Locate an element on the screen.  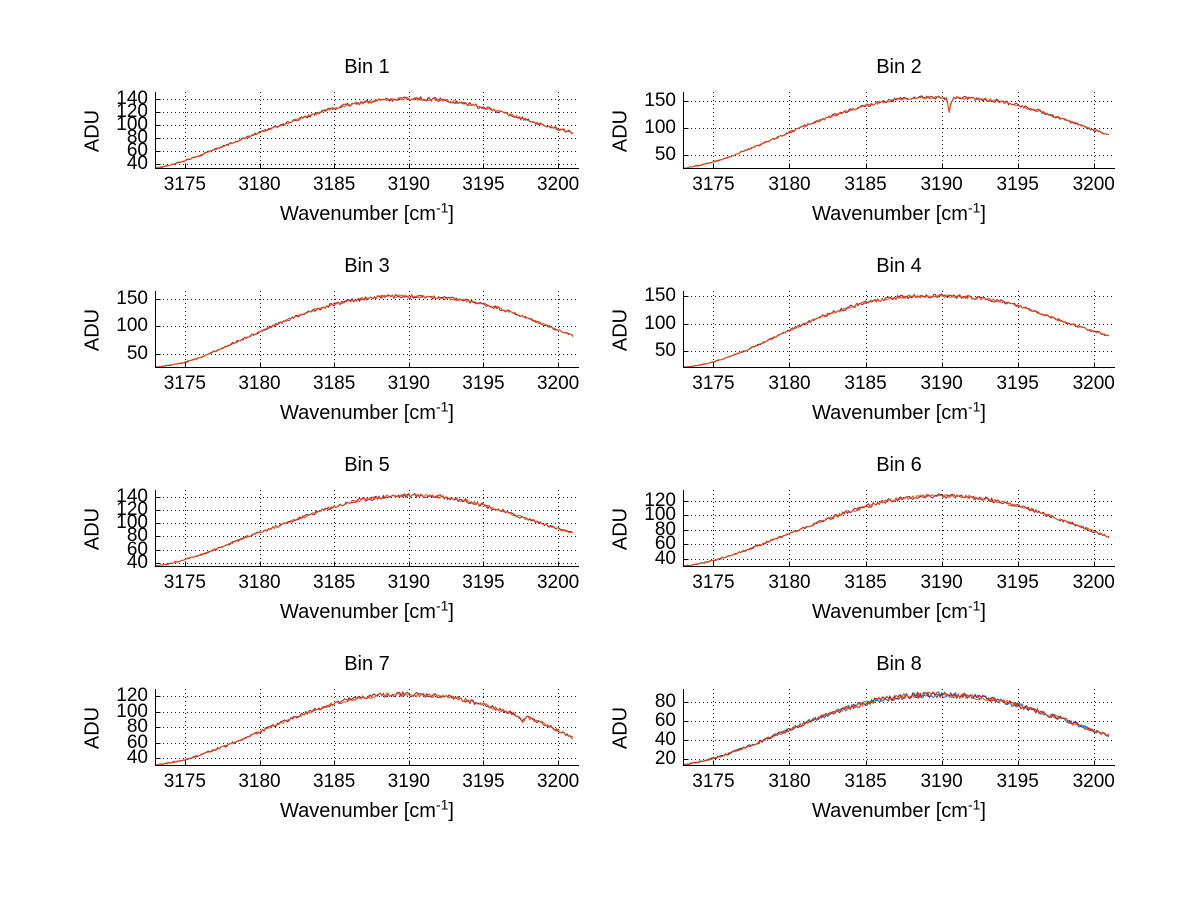
subplot-title: Bin 6 is located at coordinates (899, 465).